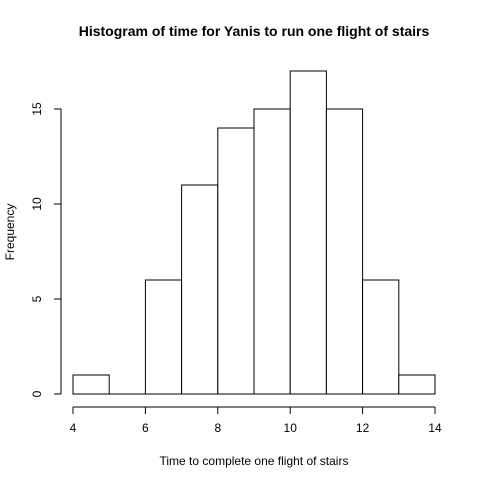 The image size is (480, 480). Describe the element at coordinates (291, 428) in the screenshot. I see `x-tick-label-3: 10` at that location.